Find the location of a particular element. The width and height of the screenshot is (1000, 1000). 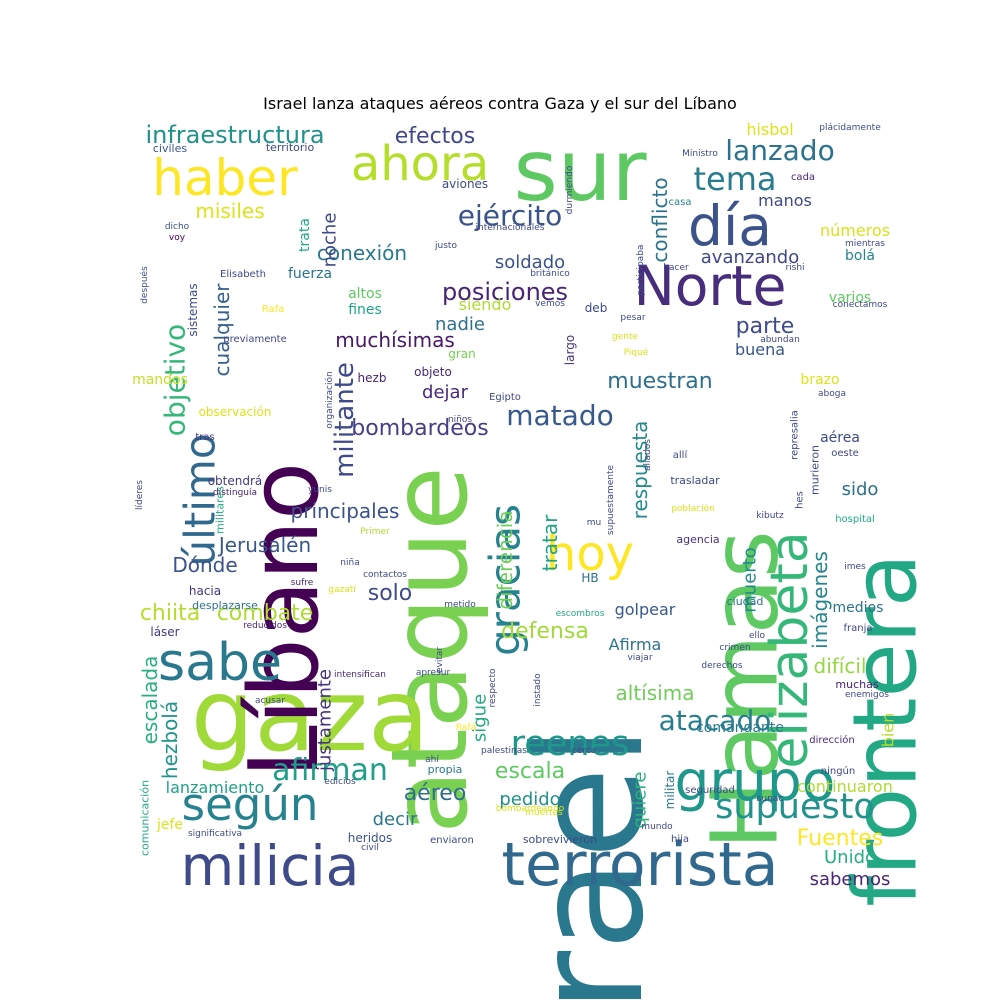

word-siendo: siendo is located at coordinates (485, 304).